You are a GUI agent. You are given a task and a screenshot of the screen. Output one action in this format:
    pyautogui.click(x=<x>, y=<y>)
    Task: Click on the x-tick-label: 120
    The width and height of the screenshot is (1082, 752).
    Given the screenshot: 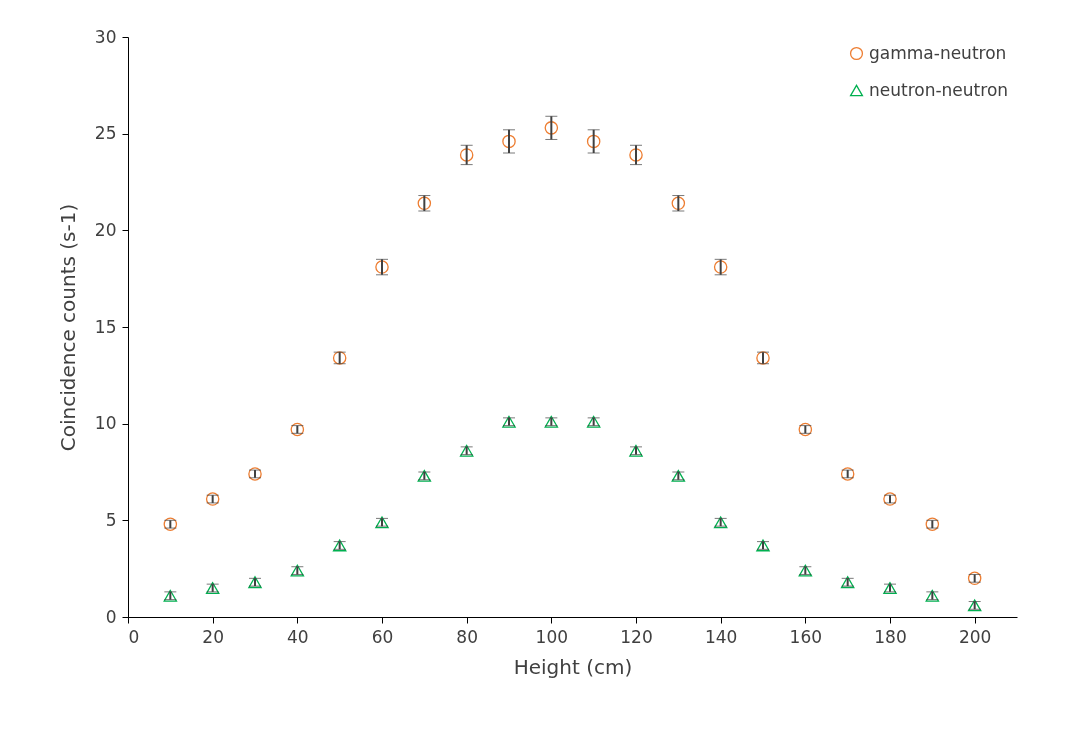 What is the action you would take?
    pyautogui.click(x=636, y=636)
    